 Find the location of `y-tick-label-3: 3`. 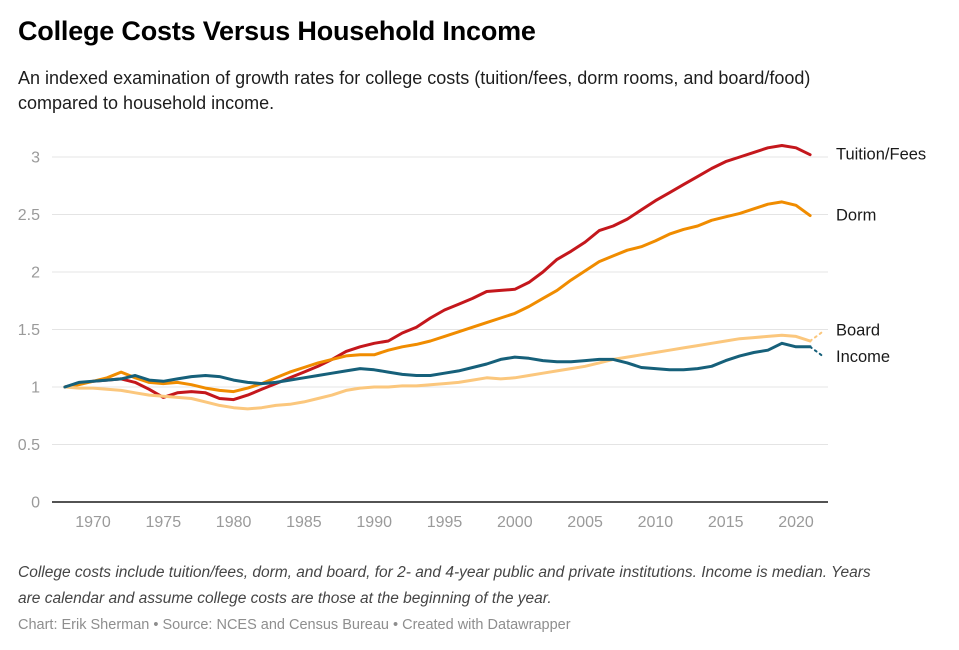

y-tick-label-3: 3 is located at coordinates (35, 158).